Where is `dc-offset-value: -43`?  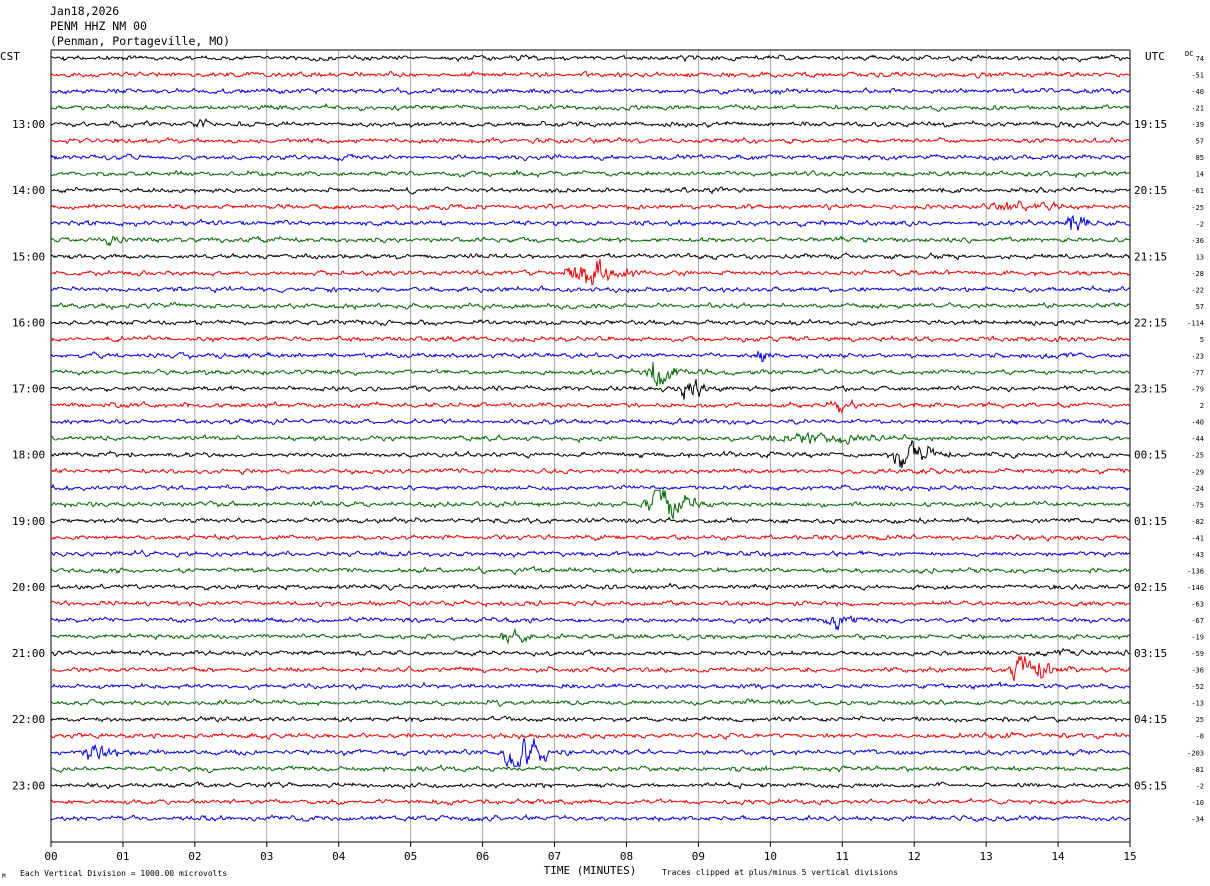 dc-offset-value: -43 is located at coordinates (1197, 555).